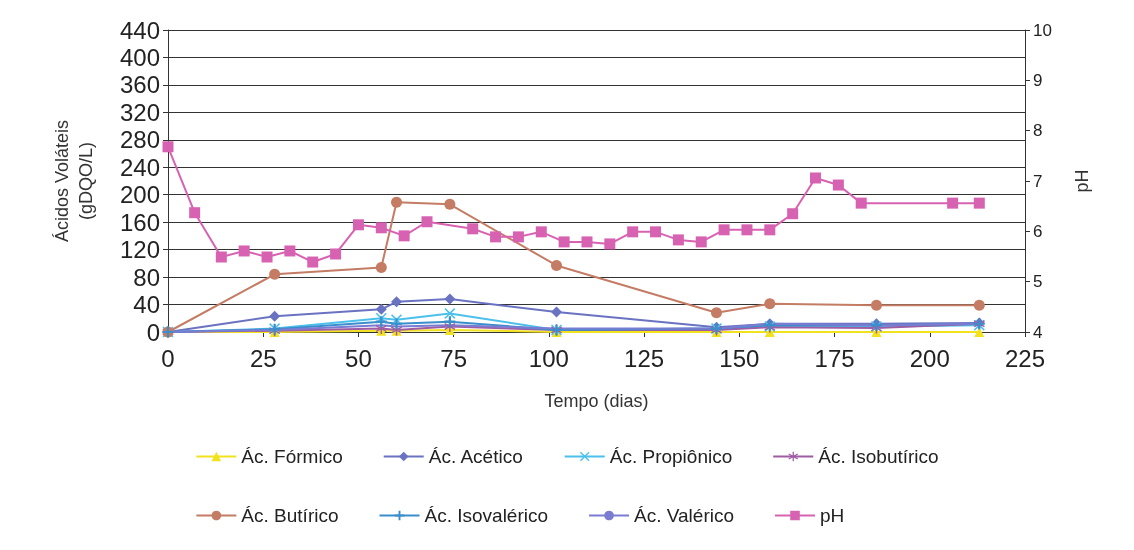 The image size is (1134, 550). What do you see at coordinates (139, 250) in the screenshot?
I see `y-tick-label: 120` at bounding box center [139, 250].